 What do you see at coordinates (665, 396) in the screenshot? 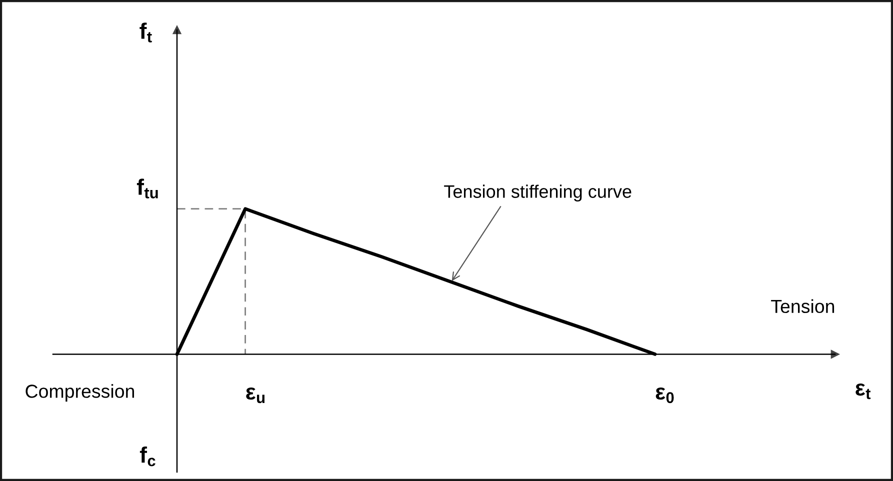
I see `x-tick-label: ε$_{0}$` at bounding box center [665, 396].